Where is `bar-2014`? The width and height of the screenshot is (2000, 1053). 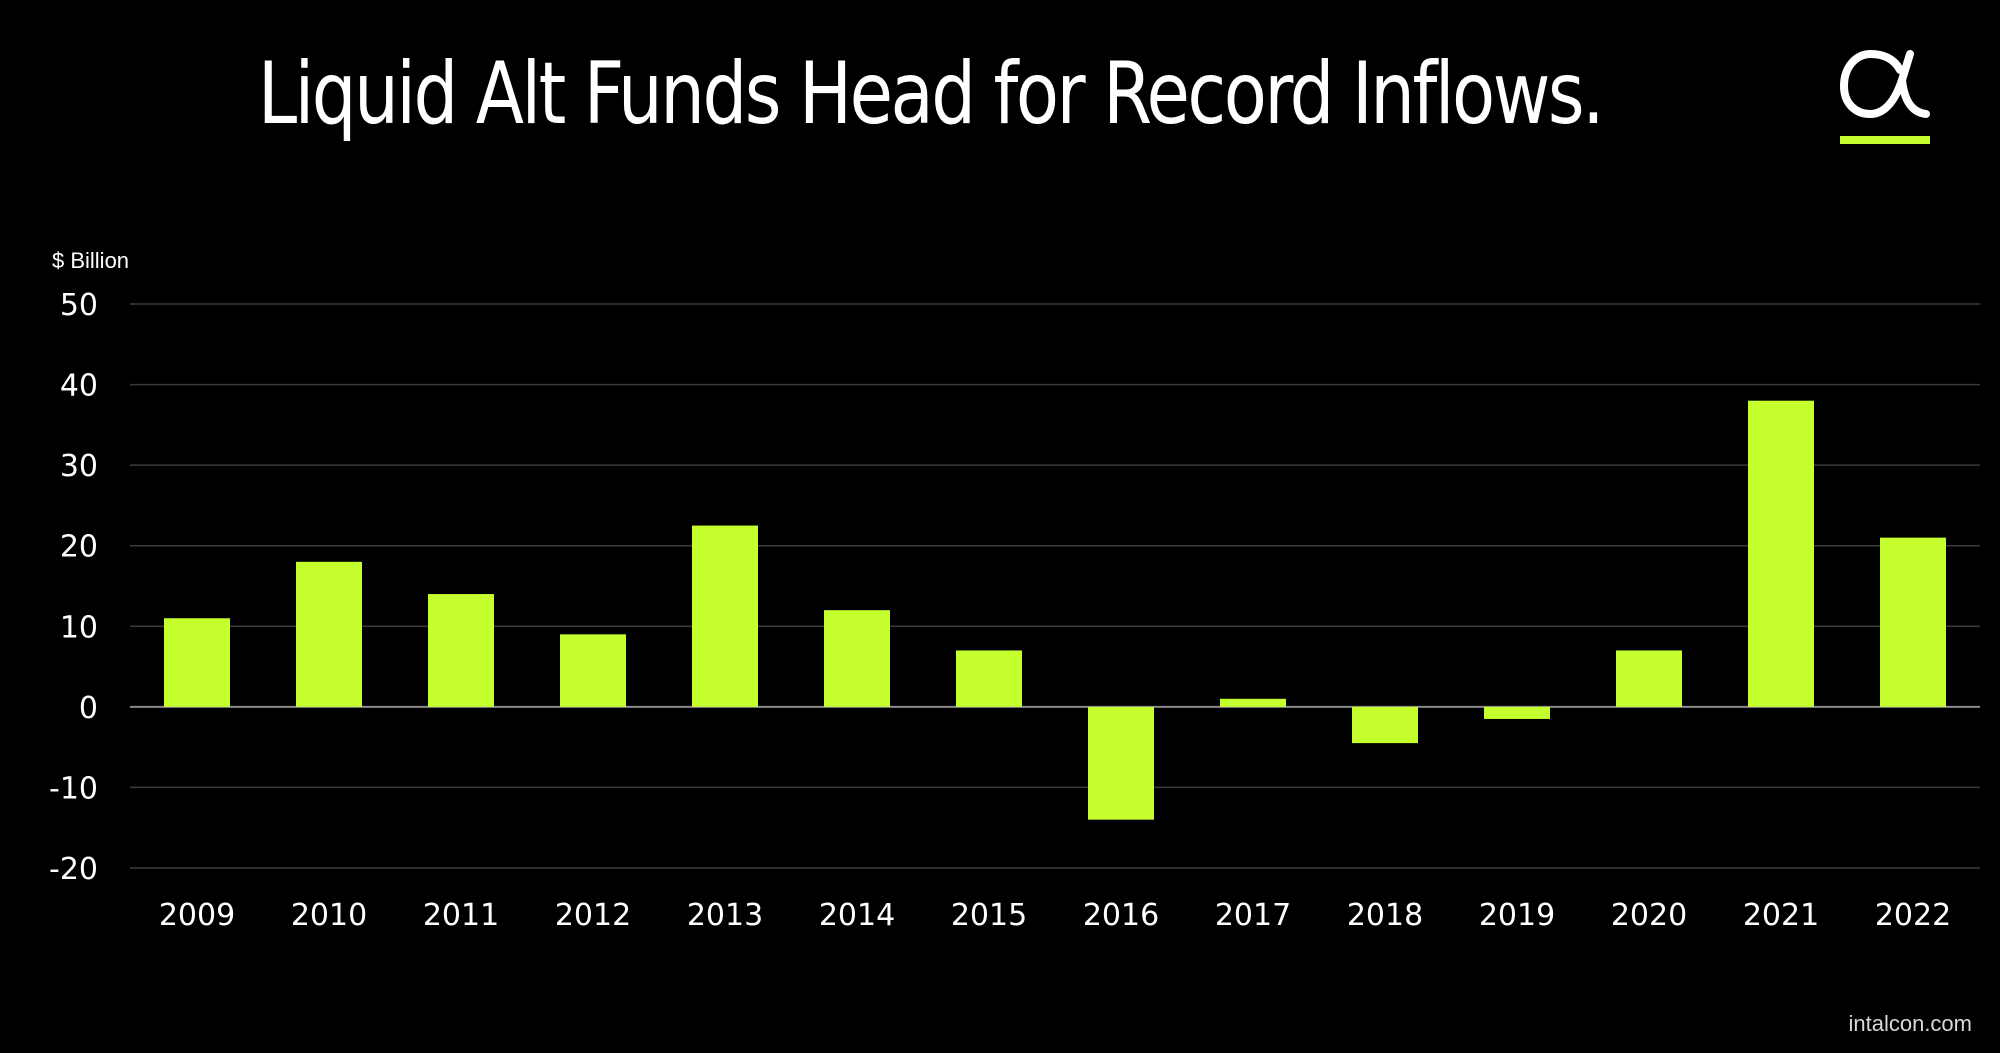
bar-2014 is located at coordinates (857, 658).